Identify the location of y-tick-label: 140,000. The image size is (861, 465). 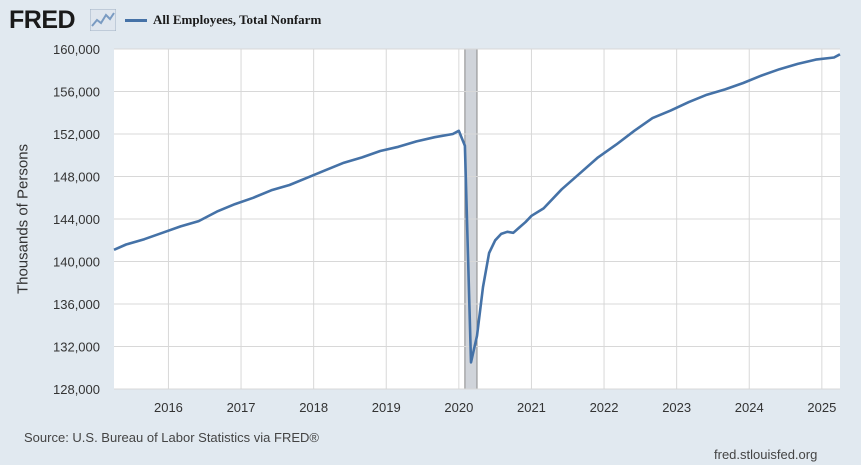
(76, 262).